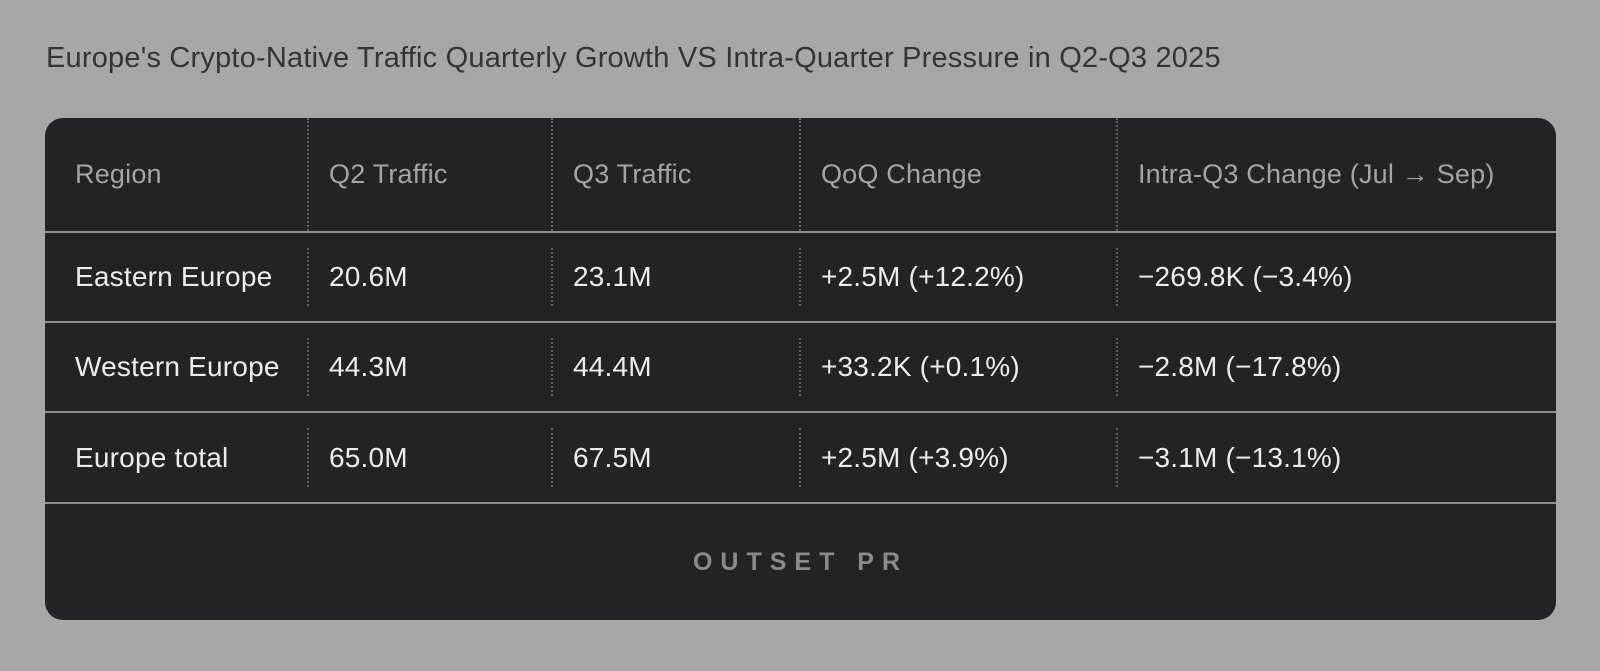 The height and width of the screenshot is (671, 1600). I want to click on cell-region: Europe total, so click(152, 457).